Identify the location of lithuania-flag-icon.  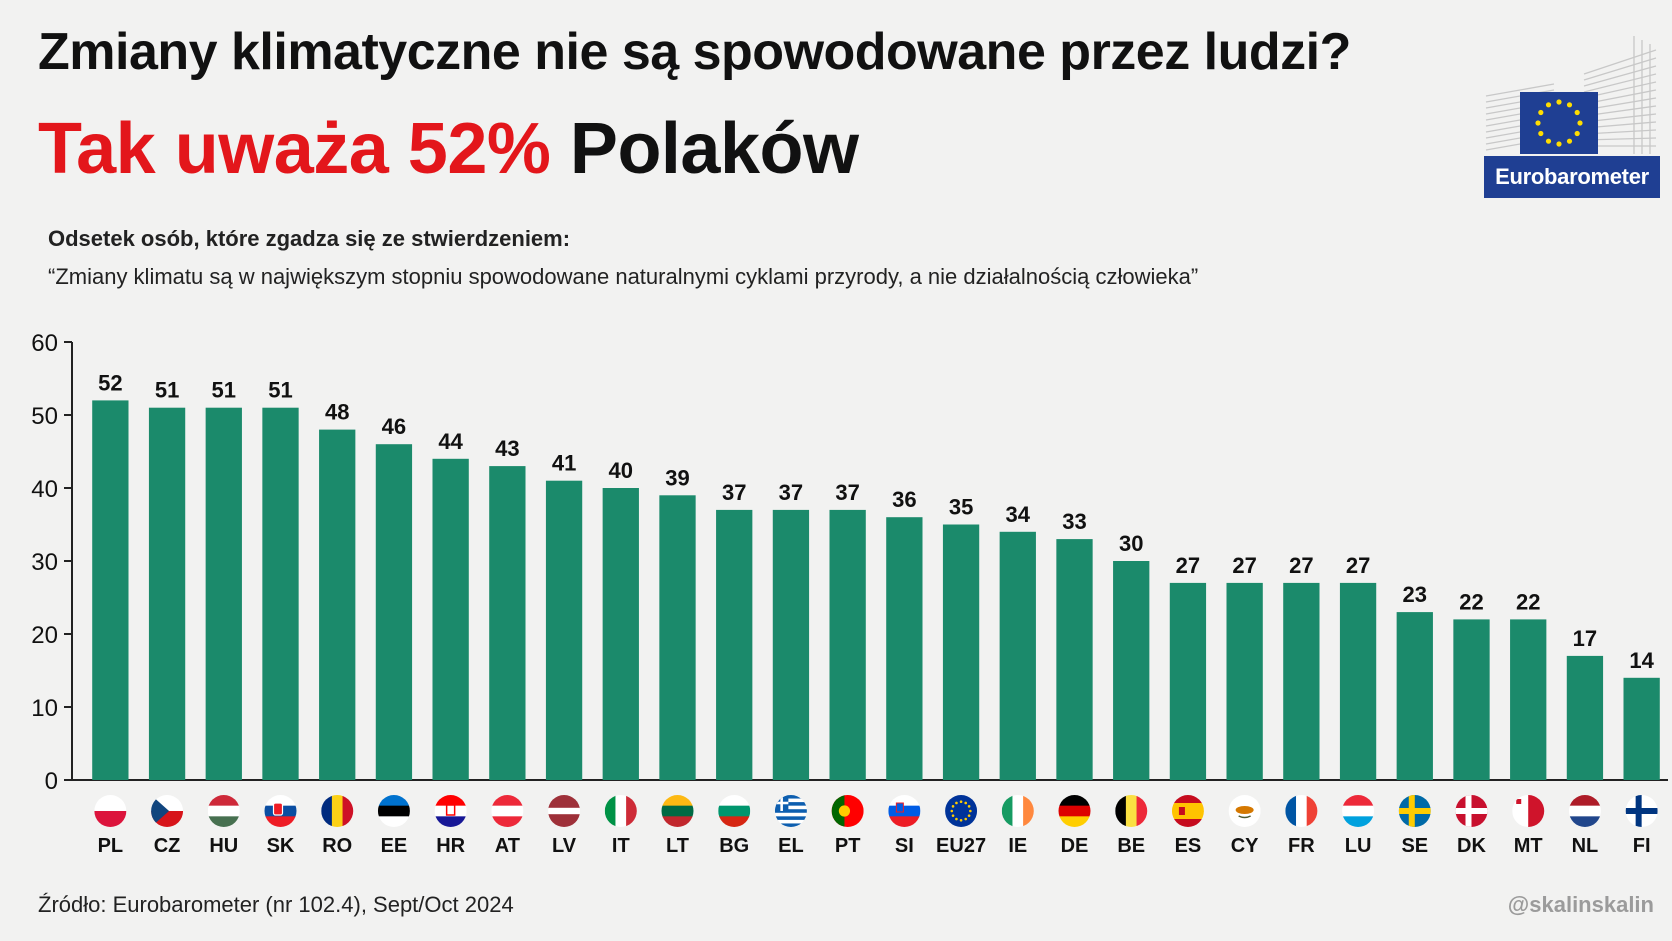
(677, 811).